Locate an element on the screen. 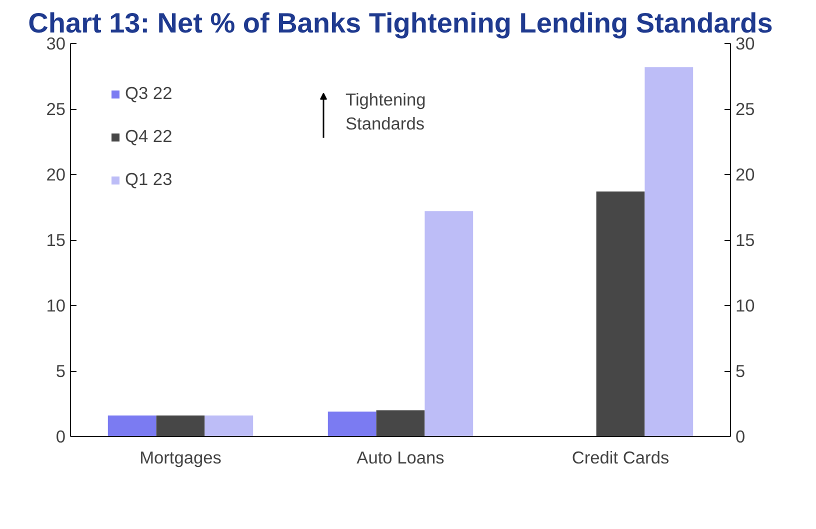  y2-tick-label: 25 is located at coordinates (745, 109).